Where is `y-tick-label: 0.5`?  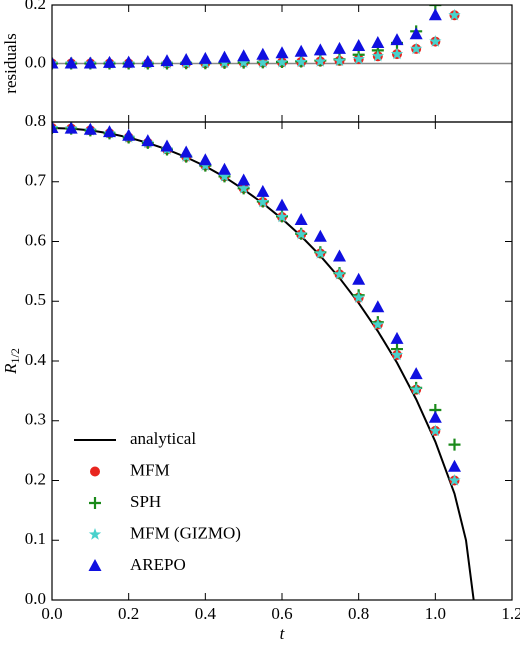 y-tick-label: 0.5 is located at coordinates (35, 299).